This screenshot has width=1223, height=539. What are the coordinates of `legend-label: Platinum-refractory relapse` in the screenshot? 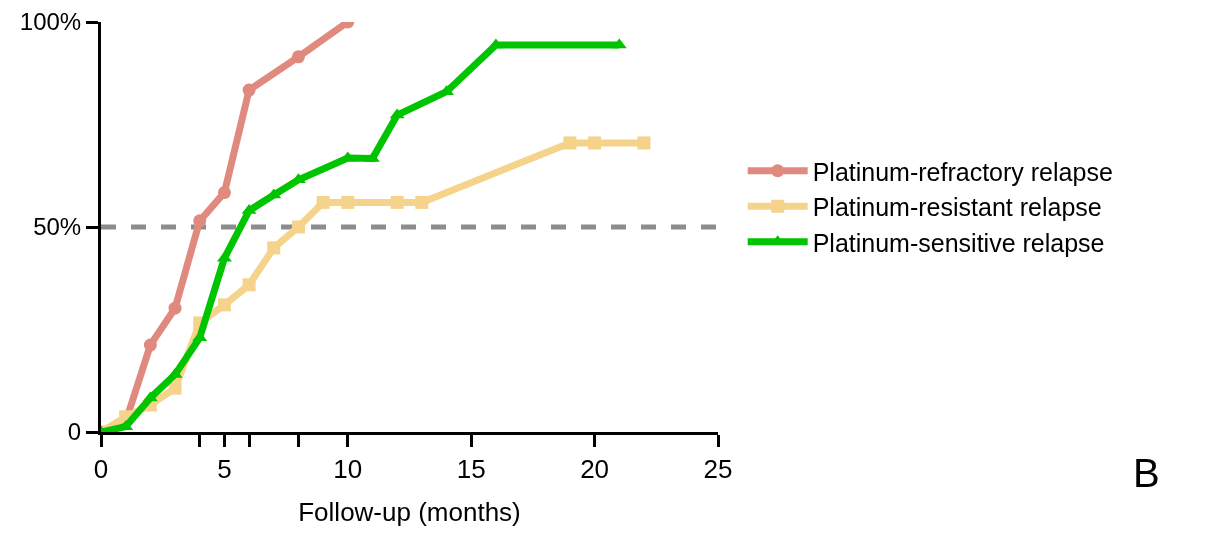 It's located at (962, 171).